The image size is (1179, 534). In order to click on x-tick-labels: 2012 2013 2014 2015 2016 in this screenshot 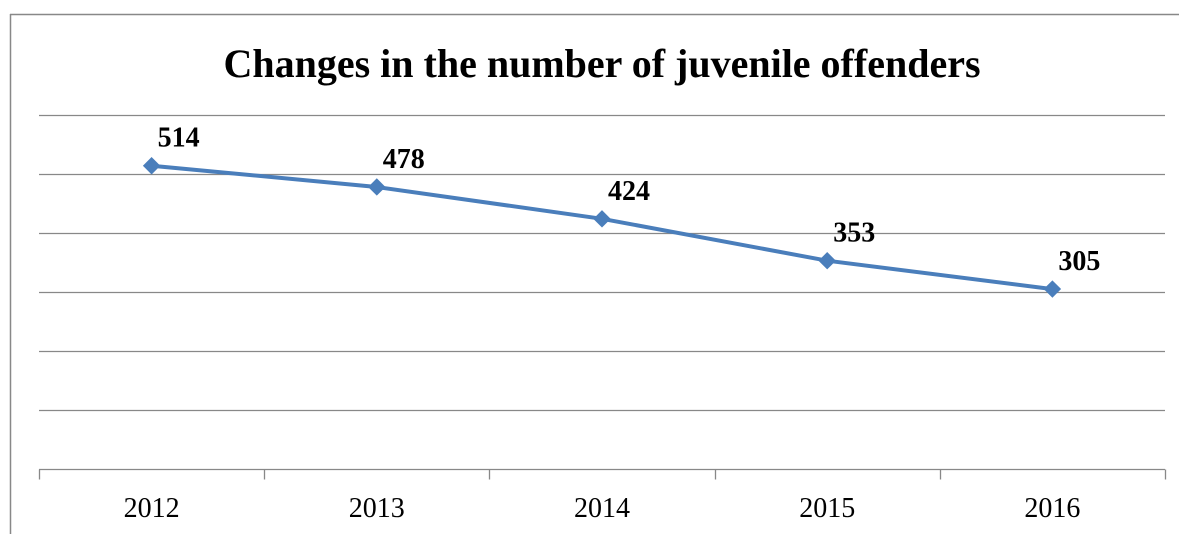, I will do `click(602, 508)`.